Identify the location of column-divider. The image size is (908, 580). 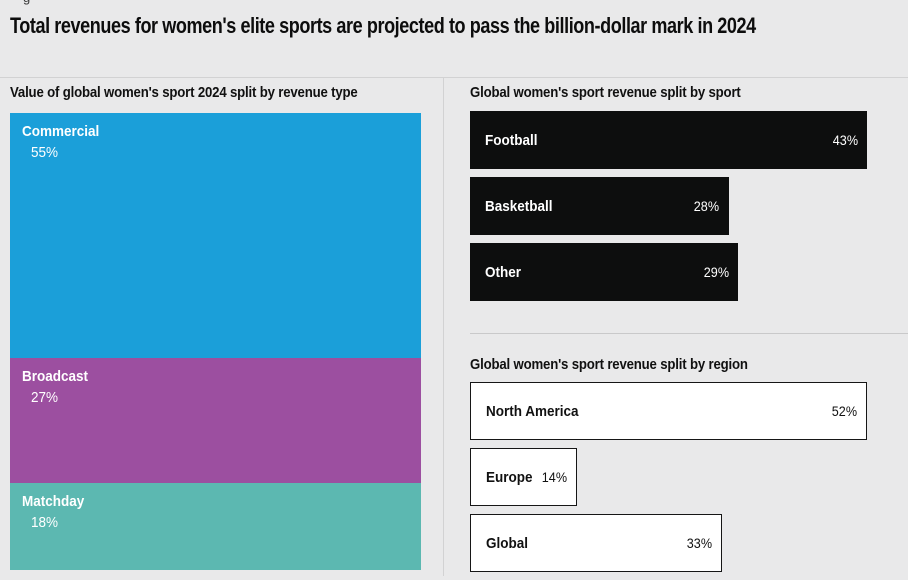
(443, 326).